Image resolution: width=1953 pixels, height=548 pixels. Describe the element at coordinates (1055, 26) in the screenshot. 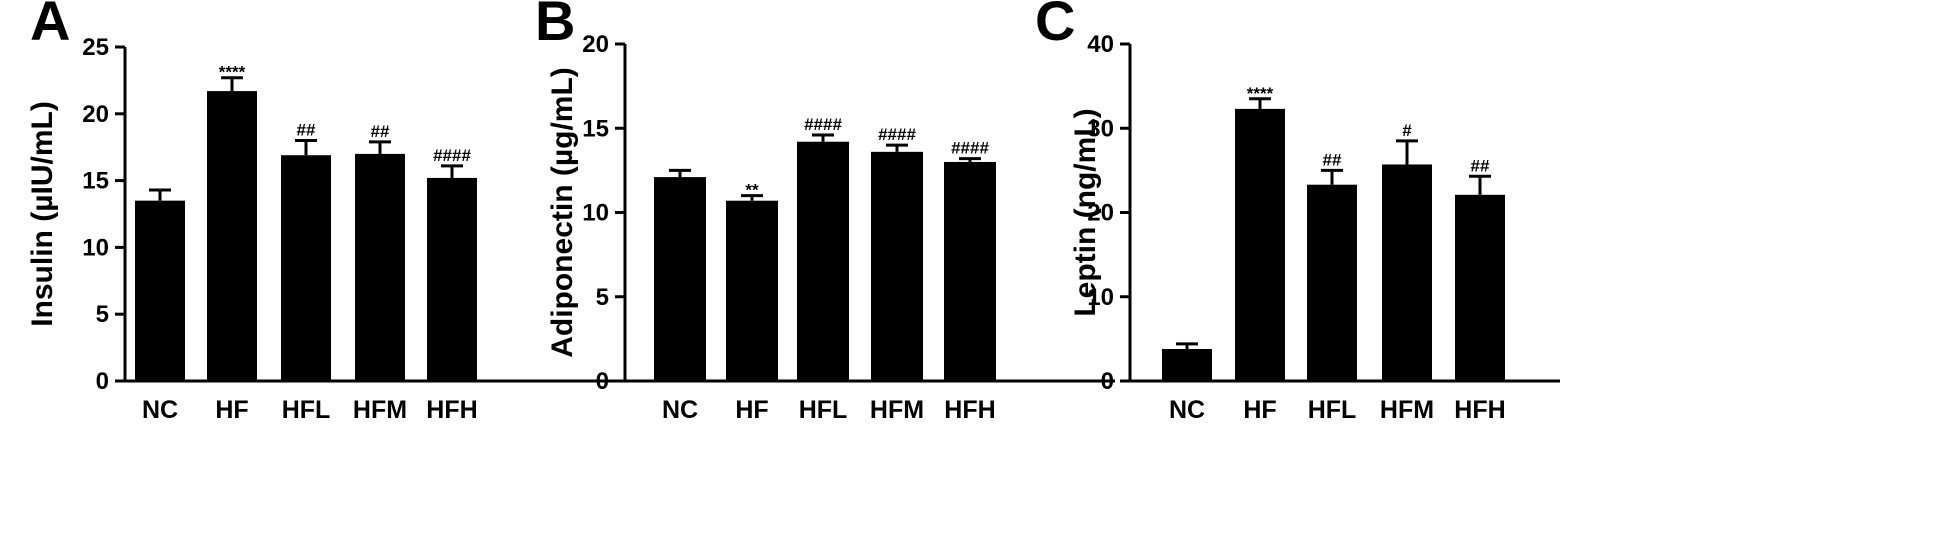

I see `panel-letter: C` at that location.